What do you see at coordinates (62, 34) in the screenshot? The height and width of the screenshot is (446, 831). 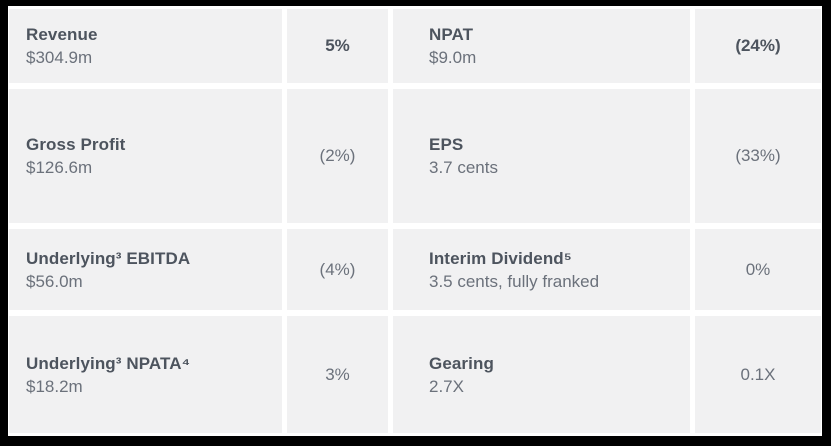 I see `metric-label: Revenue` at bounding box center [62, 34].